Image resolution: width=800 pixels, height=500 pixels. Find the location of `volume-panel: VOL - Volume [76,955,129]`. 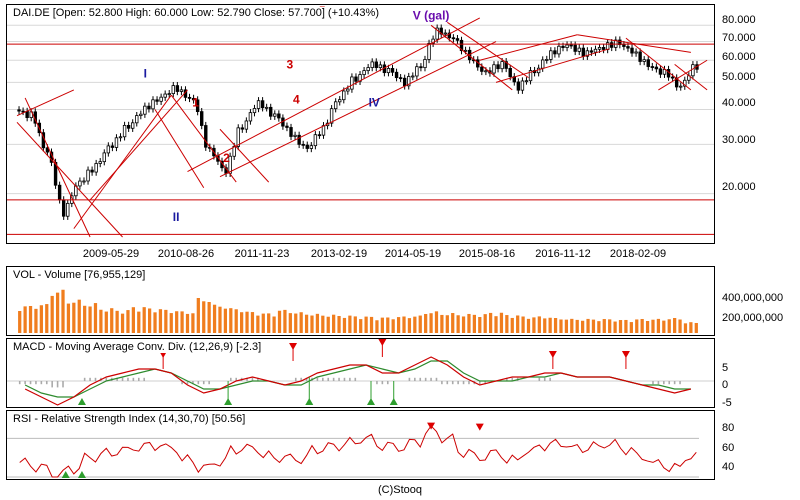

volume-panel: VOL - Volume [76,955,129] is located at coordinates (360, 301).